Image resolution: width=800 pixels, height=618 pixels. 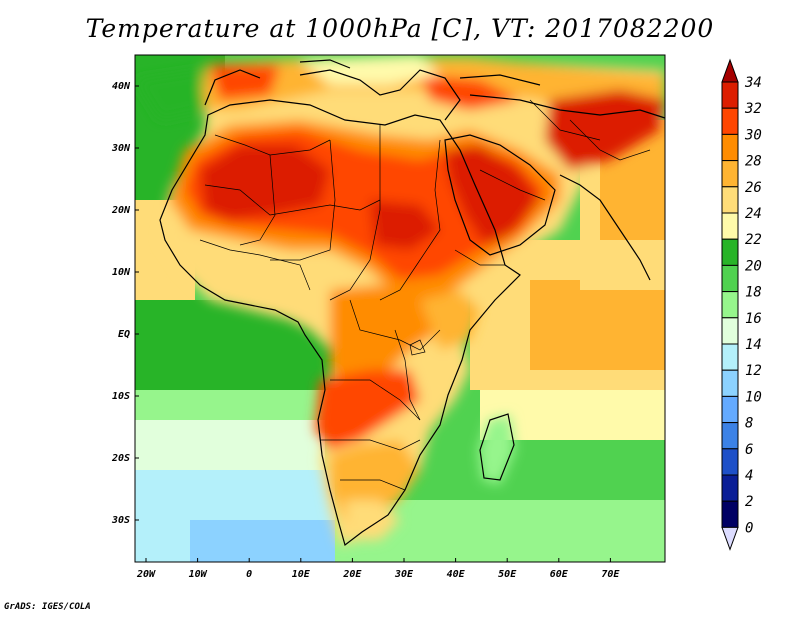 I want to click on colorbar-label: 14, so click(x=753, y=345).